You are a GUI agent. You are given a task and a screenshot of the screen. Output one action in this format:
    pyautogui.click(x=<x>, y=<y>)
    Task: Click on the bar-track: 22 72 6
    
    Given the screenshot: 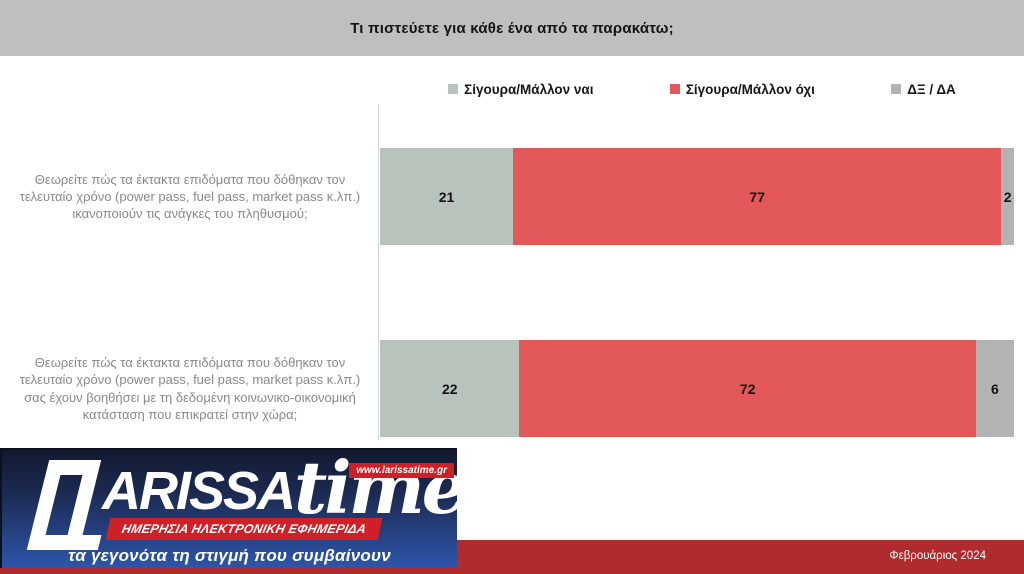 What is the action you would take?
    pyautogui.click(x=697, y=388)
    